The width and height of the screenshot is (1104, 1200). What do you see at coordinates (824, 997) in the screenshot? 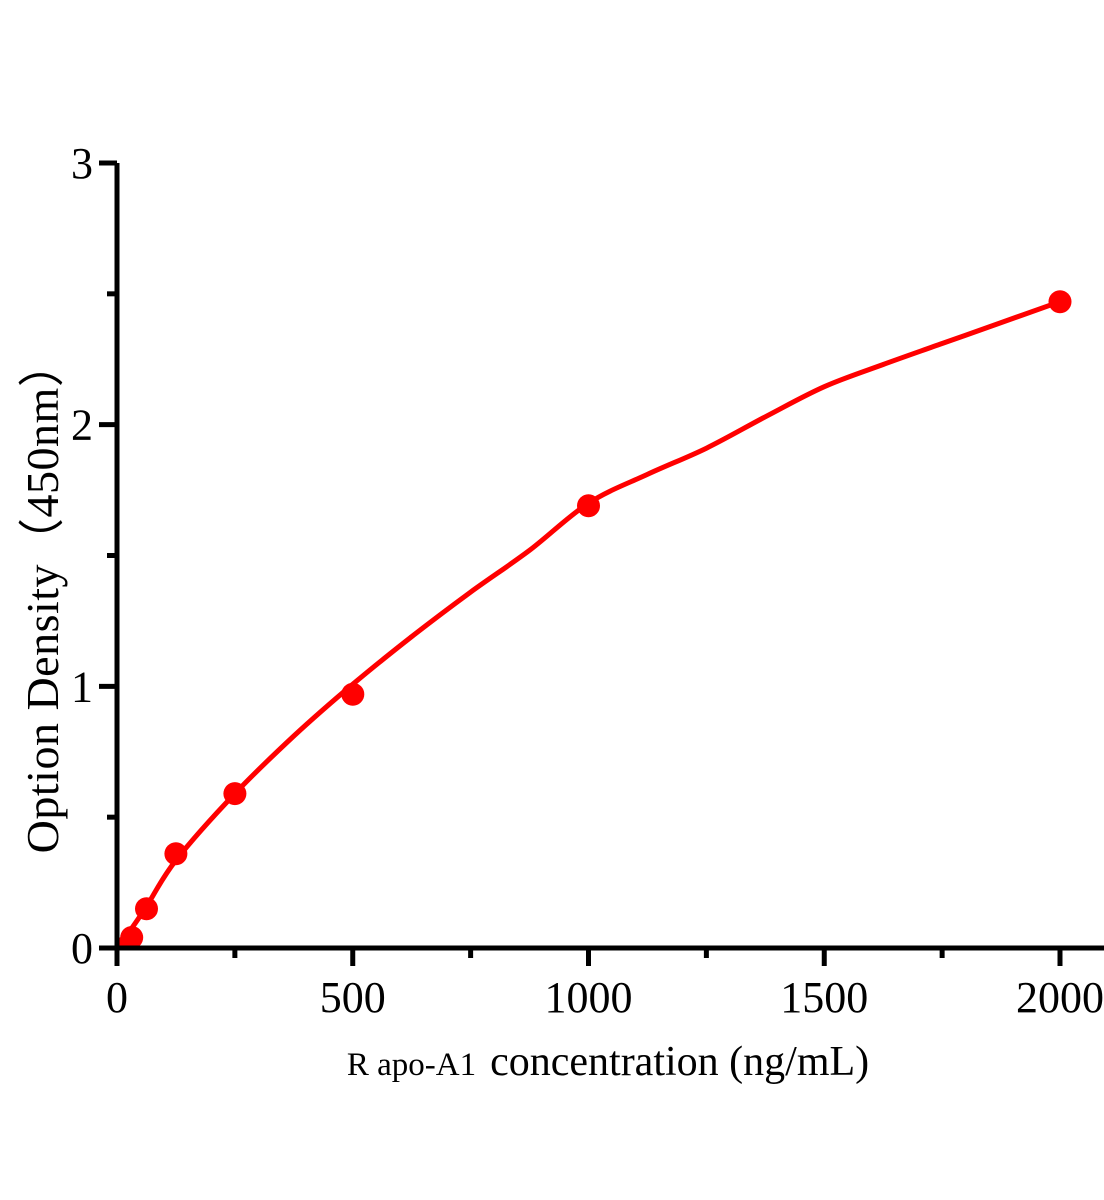
I see `x-tick-label: 1500` at bounding box center [824, 997].